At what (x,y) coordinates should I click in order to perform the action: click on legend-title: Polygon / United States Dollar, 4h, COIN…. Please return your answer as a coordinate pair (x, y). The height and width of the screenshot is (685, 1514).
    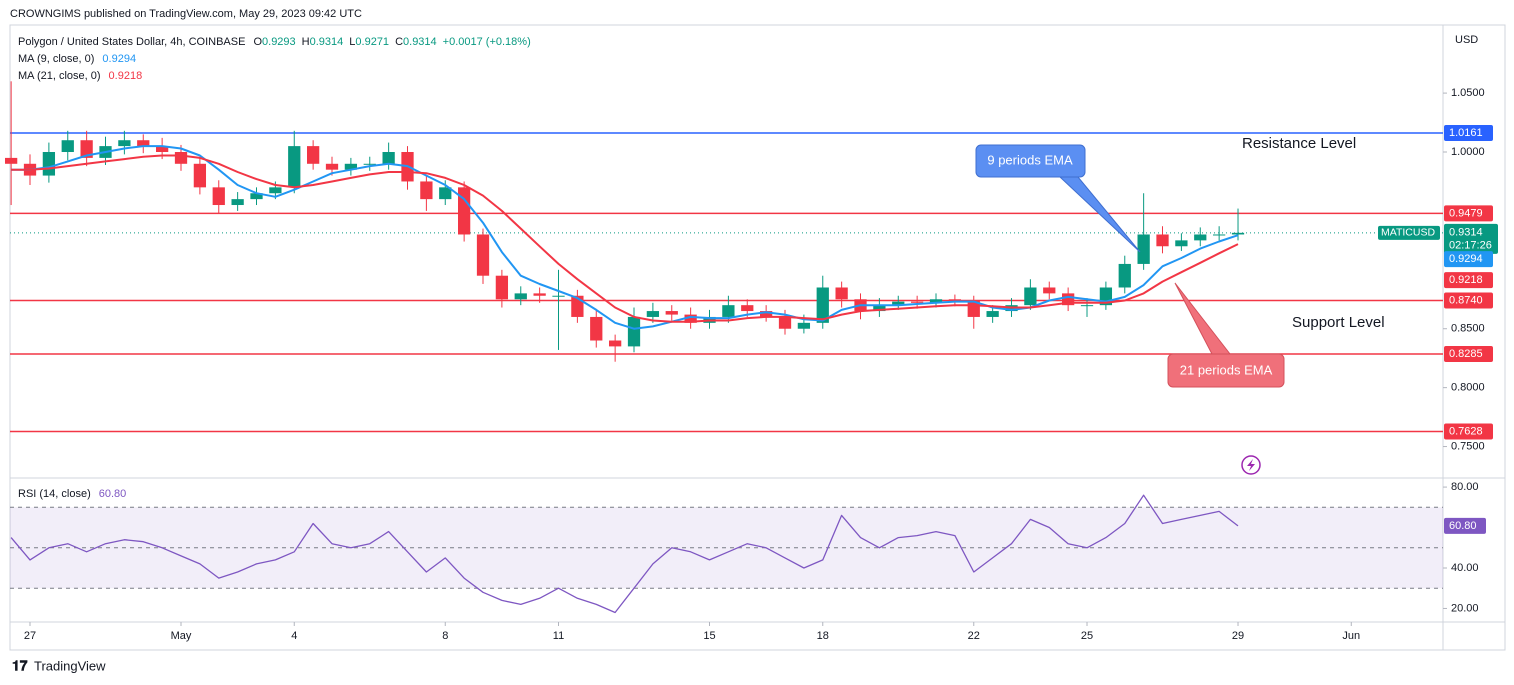
    Looking at the image, I should click on (274, 42).